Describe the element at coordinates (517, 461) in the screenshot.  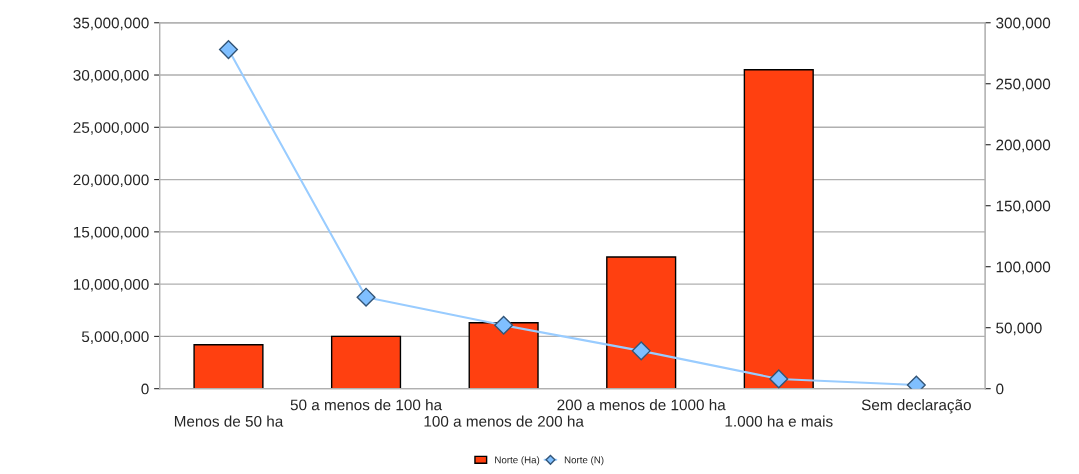
I see `legend-label: Norte (Ha)` at that location.